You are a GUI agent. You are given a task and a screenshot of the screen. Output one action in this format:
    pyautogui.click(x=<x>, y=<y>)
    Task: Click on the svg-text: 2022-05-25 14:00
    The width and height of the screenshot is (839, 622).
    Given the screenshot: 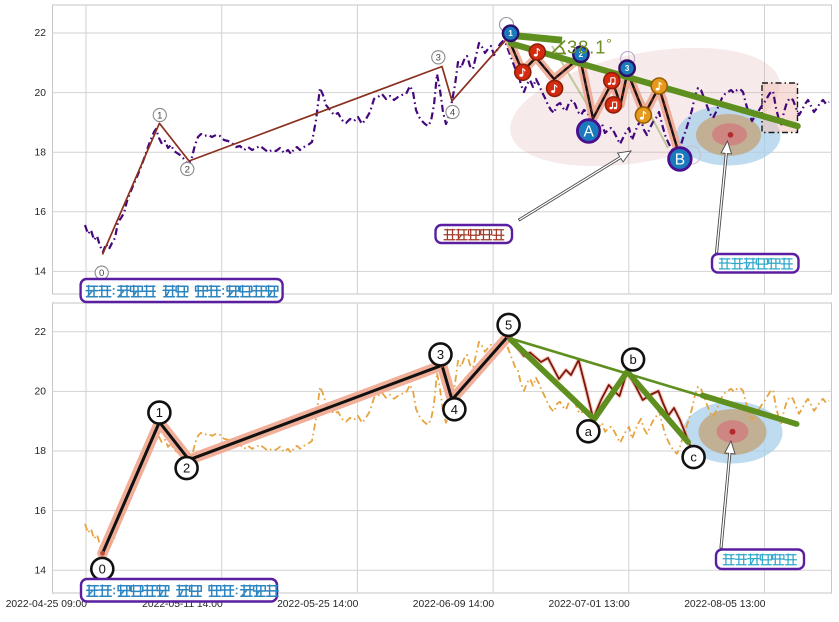 What is the action you would take?
    pyautogui.click(x=318, y=604)
    